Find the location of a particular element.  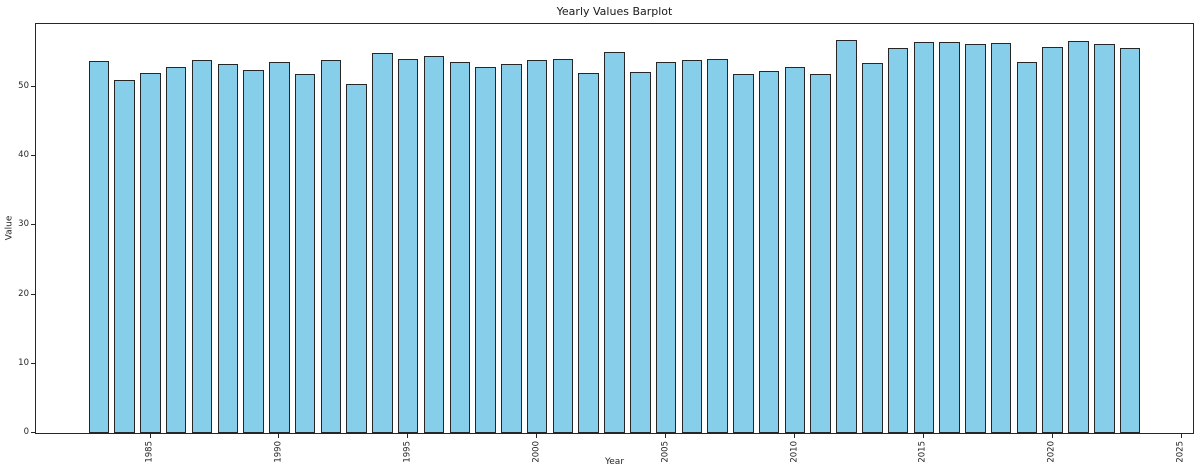

bar-2019 is located at coordinates (1027, 247).